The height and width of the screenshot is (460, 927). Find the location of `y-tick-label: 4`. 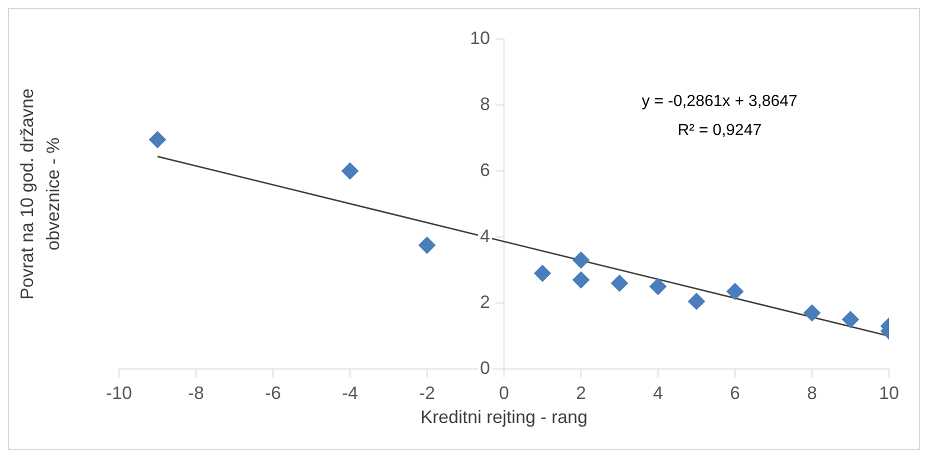

y-tick-label: 4 is located at coordinates (485, 236).